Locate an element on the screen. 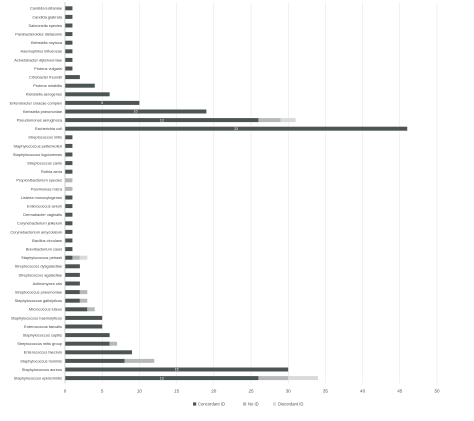 This screenshot has width=474, height=421. bar-concordant-id-actinomyces-oris is located at coordinates (72, 283).